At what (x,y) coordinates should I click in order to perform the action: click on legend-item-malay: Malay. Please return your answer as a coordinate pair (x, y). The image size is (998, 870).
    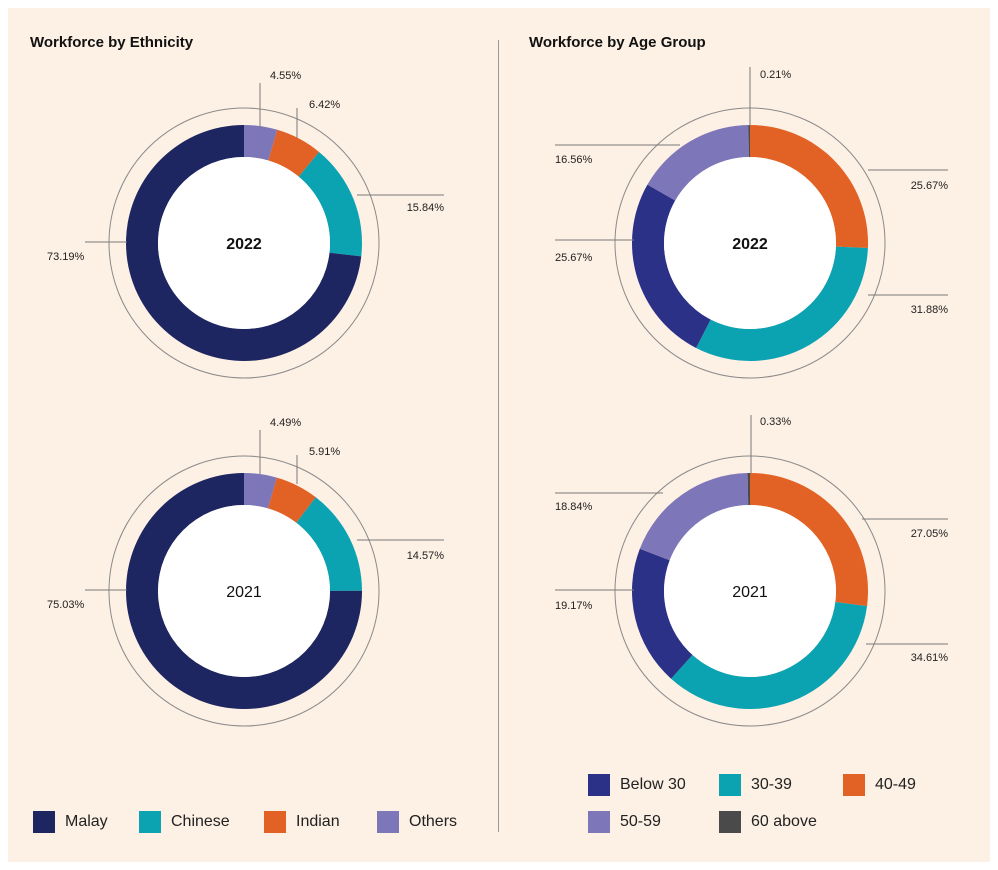
    Looking at the image, I should click on (70, 822).